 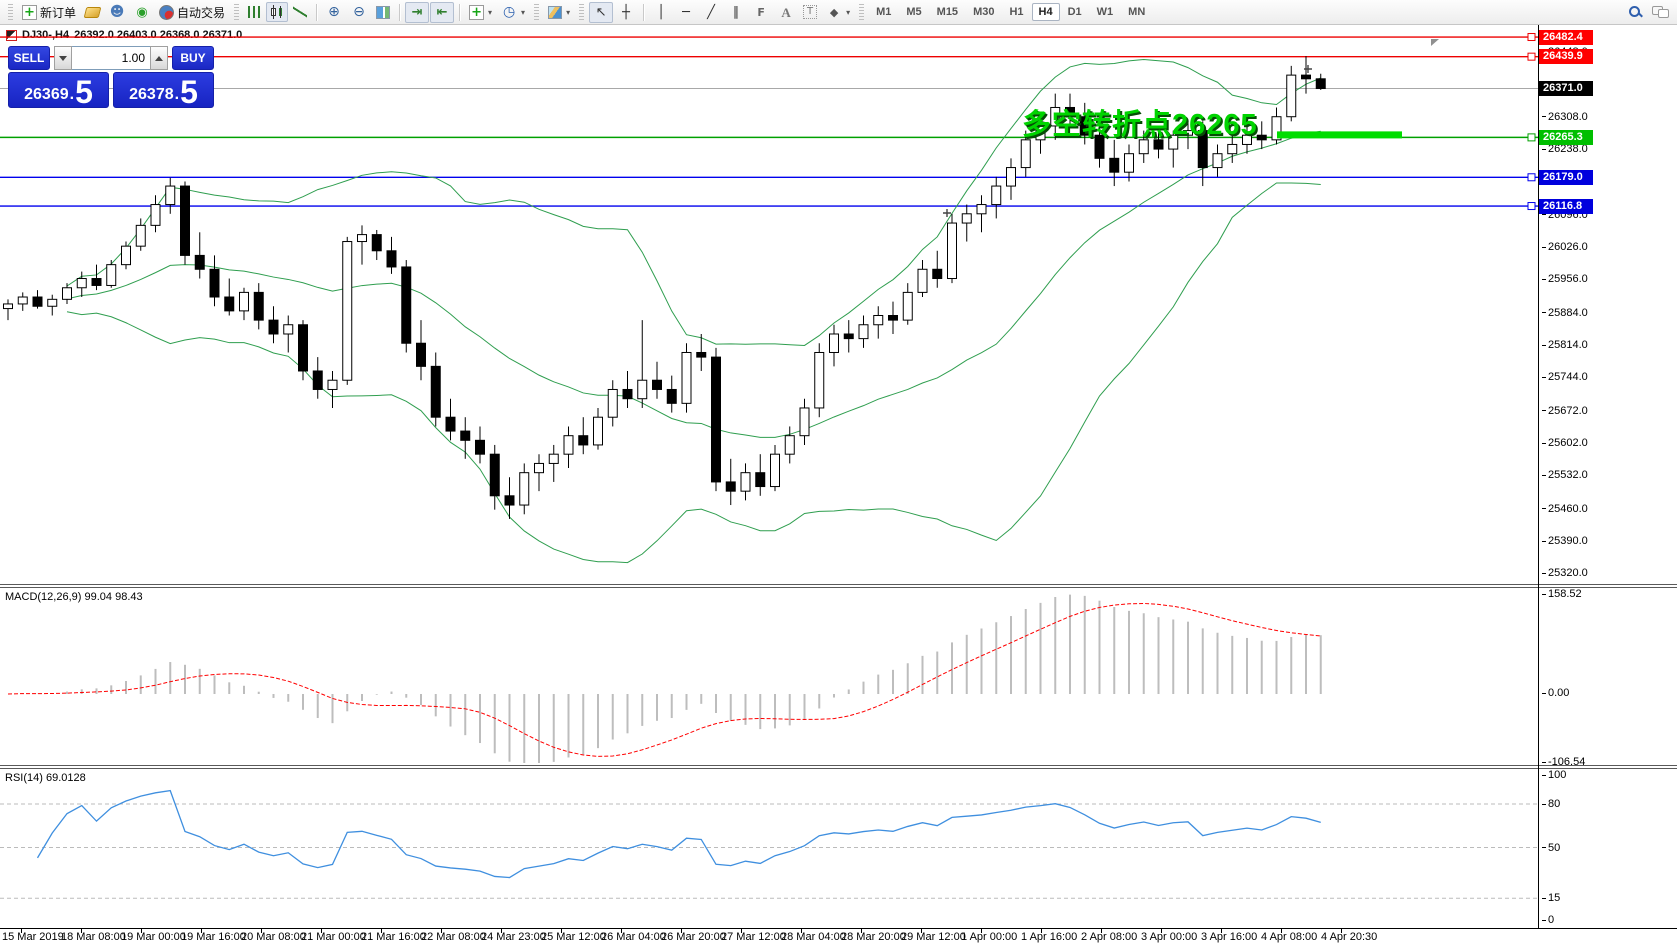 I want to click on timeframe-button-h1: H1, so click(x=1016, y=12).